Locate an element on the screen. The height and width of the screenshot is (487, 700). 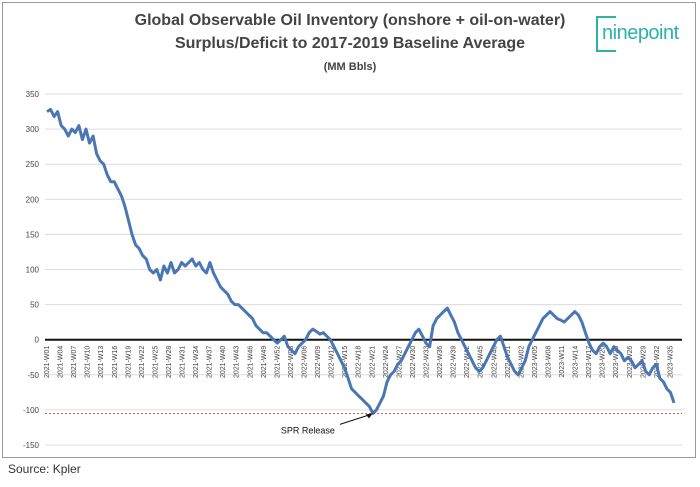
x-tick-label: 2022-W18 is located at coordinates (359, 362).